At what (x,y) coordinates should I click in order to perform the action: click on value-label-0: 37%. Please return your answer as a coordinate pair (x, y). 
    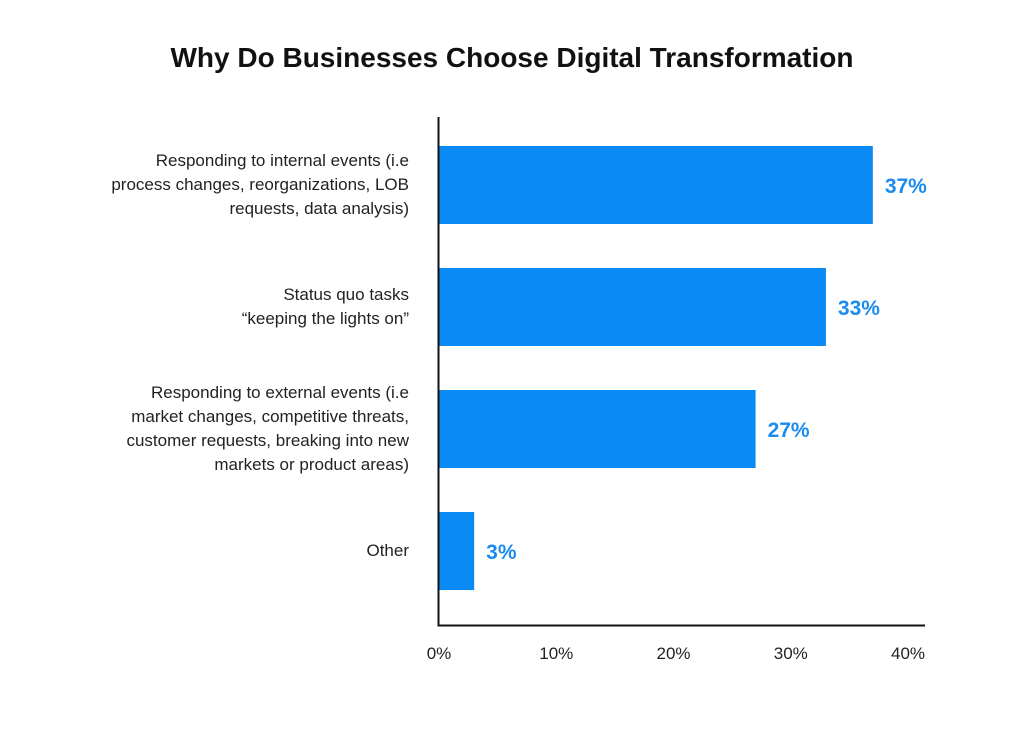
    Looking at the image, I should click on (906, 186).